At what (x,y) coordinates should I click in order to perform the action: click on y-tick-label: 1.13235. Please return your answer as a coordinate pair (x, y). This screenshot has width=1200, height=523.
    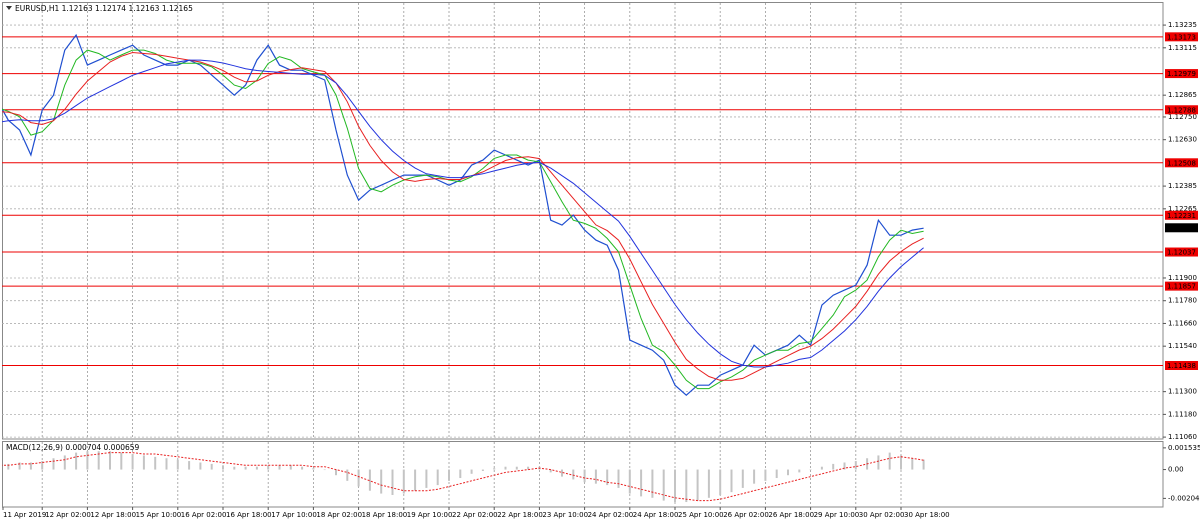
    Looking at the image, I should click on (1182, 25).